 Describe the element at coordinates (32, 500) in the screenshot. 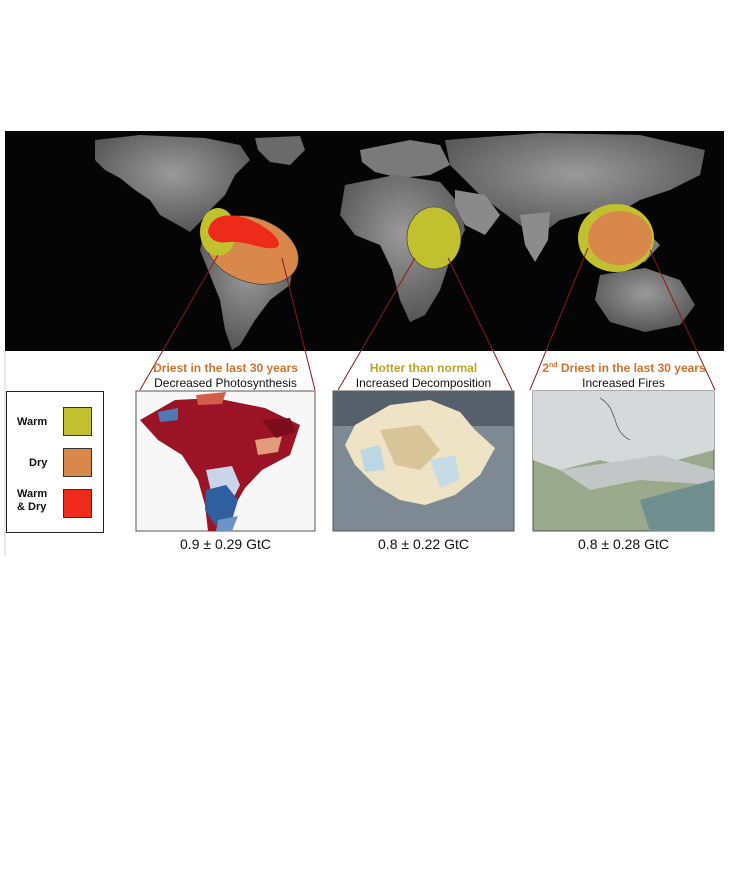

I see `legend-warm-dry-label: Warm & Dry` at that location.